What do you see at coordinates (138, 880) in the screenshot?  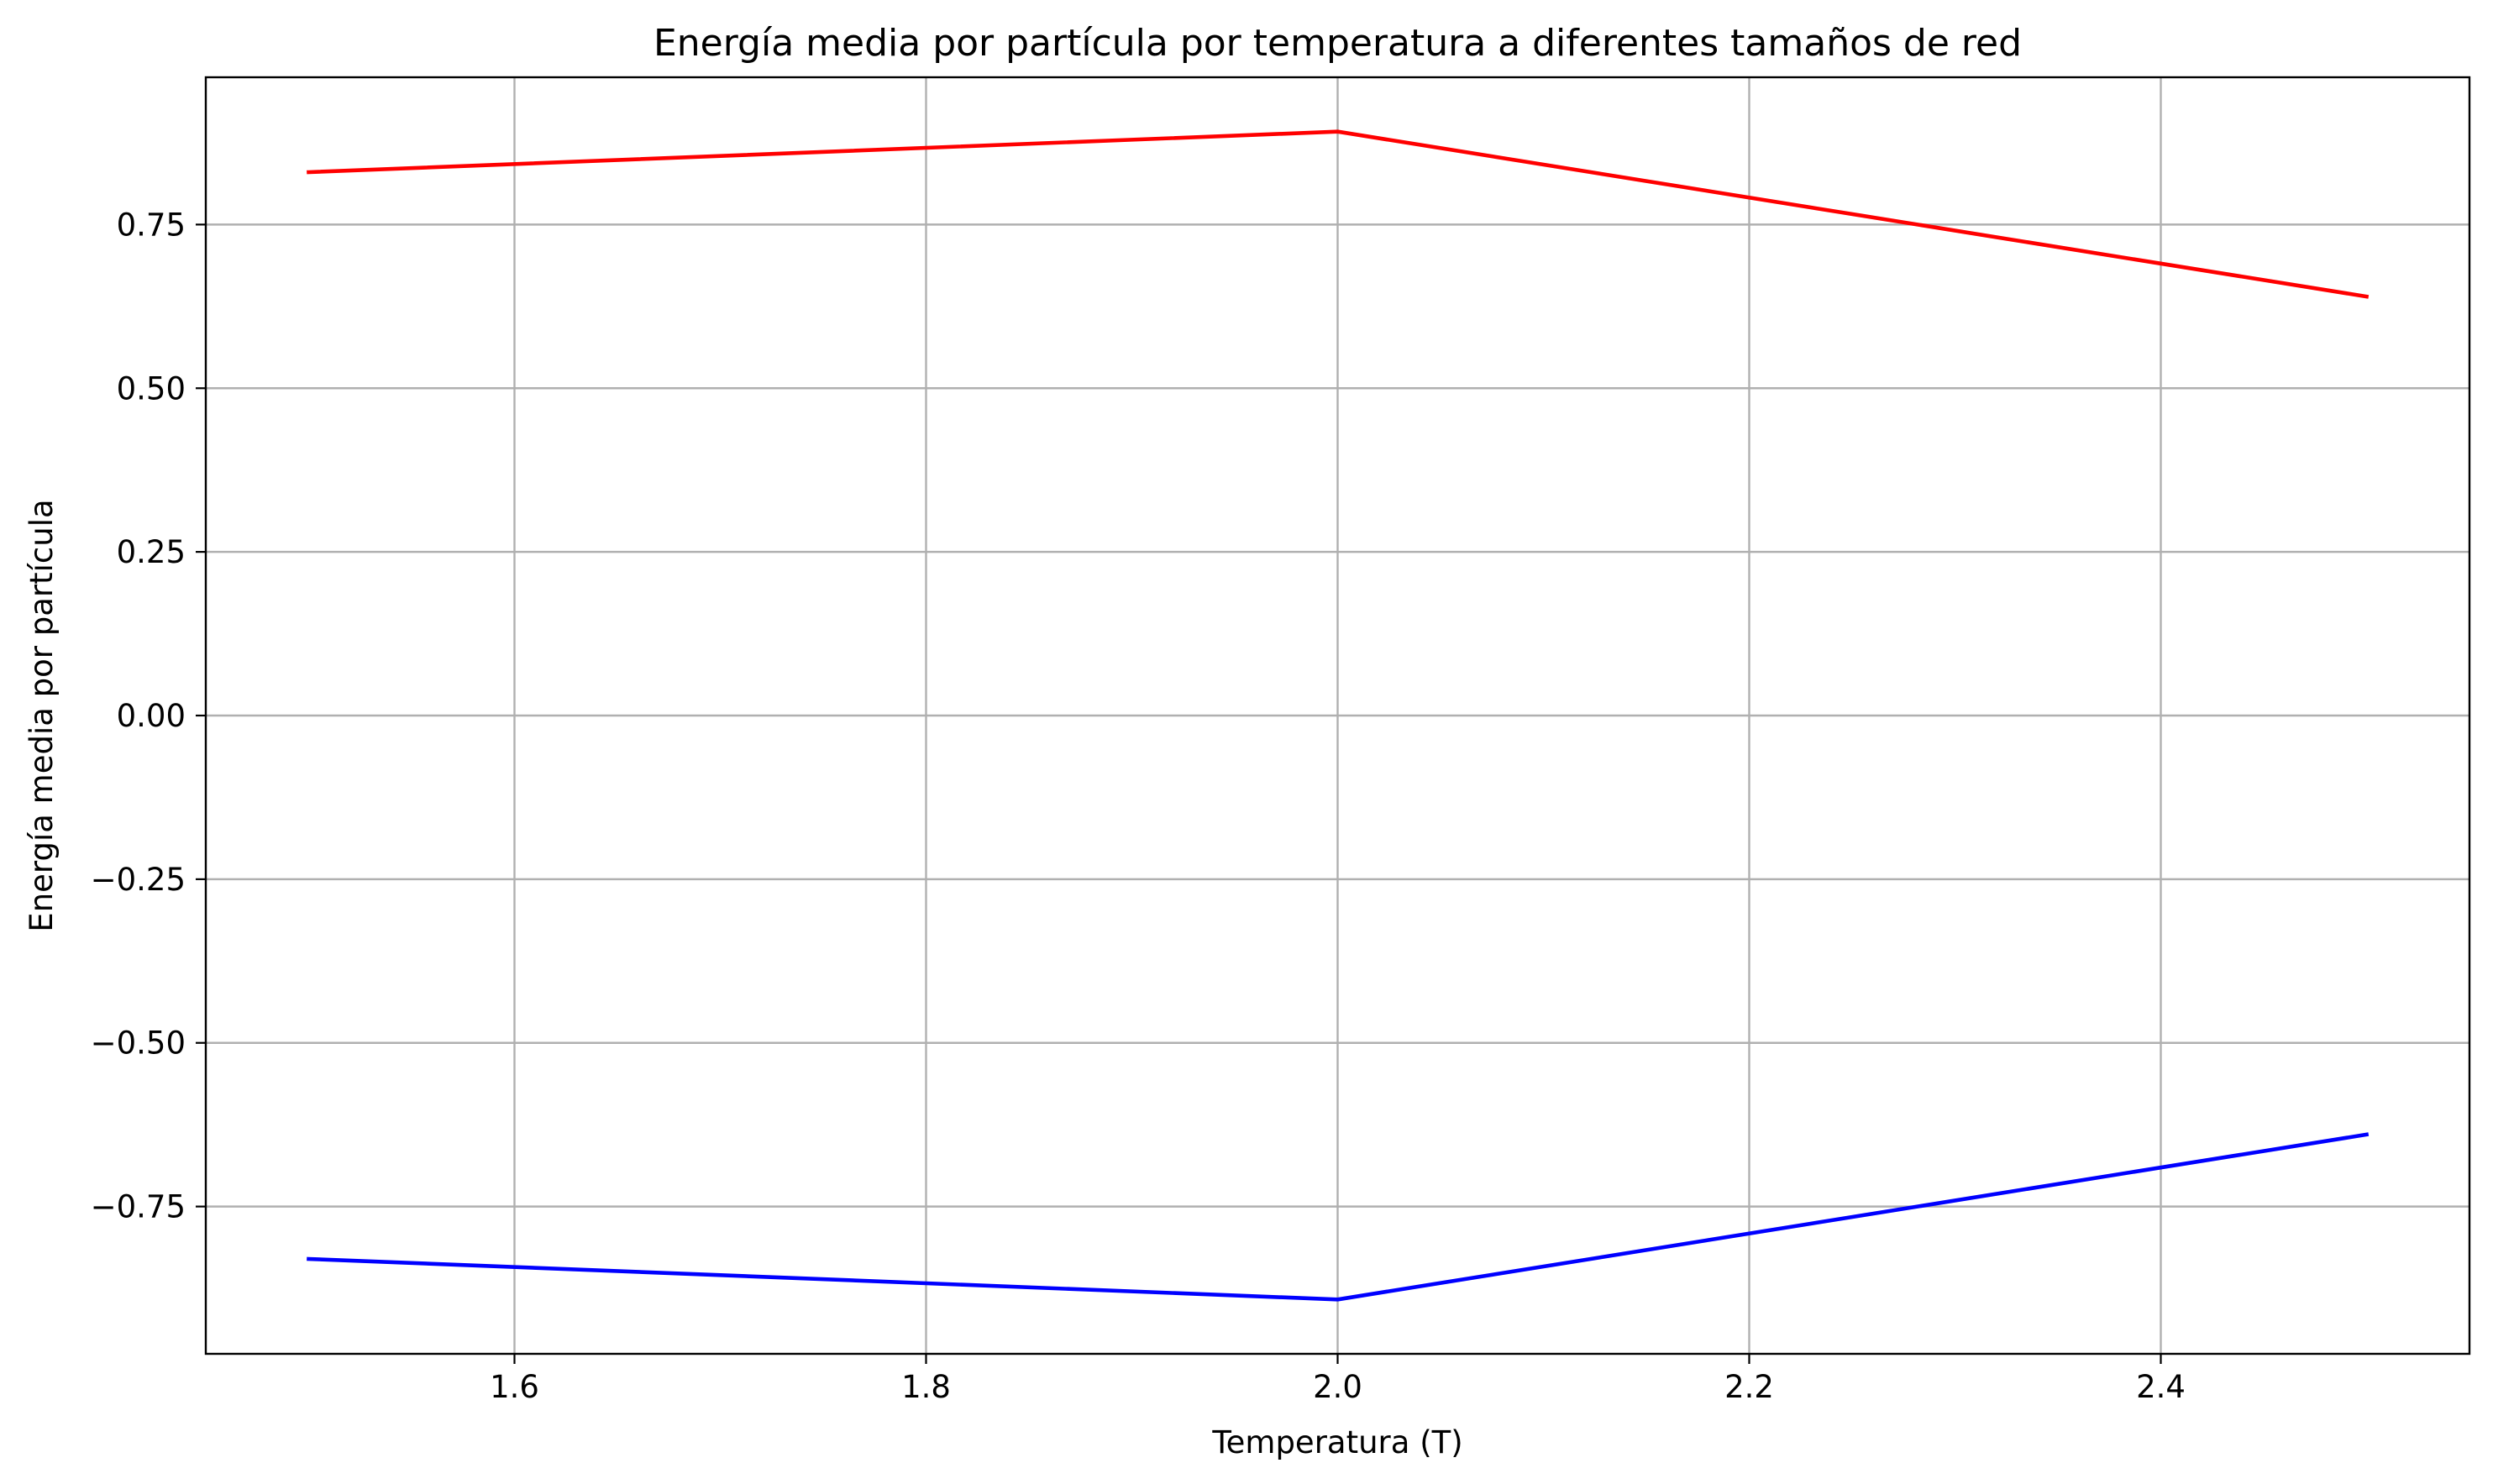 I see `y-tick-label-4: −0.25` at bounding box center [138, 880].